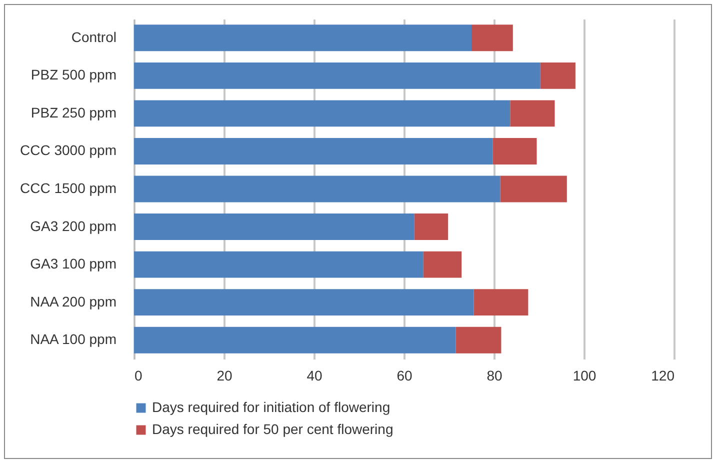 The image size is (718, 465). What do you see at coordinates (73, 112) in the screenshot?
I see `y-tick-label: PBZ 250 ppm` at bounding box center [73, 112].